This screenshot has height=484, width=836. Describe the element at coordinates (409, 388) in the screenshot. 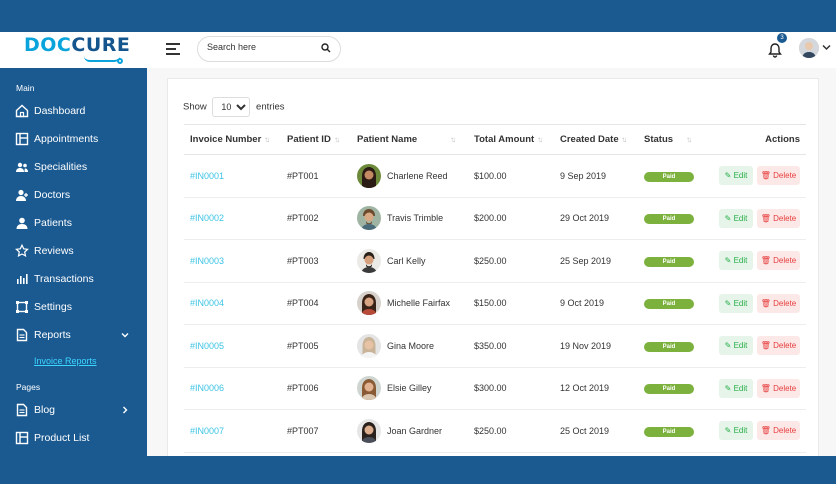

I see `patient-name: Elsie Gilley` at that location.